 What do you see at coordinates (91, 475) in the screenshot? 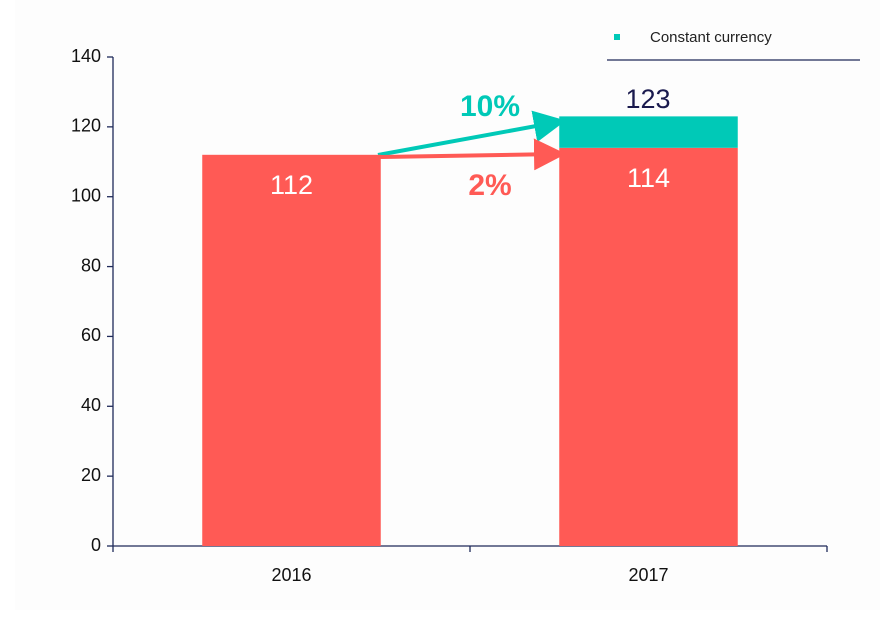
I see `y-tick-label: 20` at bounding box center [91, 475].